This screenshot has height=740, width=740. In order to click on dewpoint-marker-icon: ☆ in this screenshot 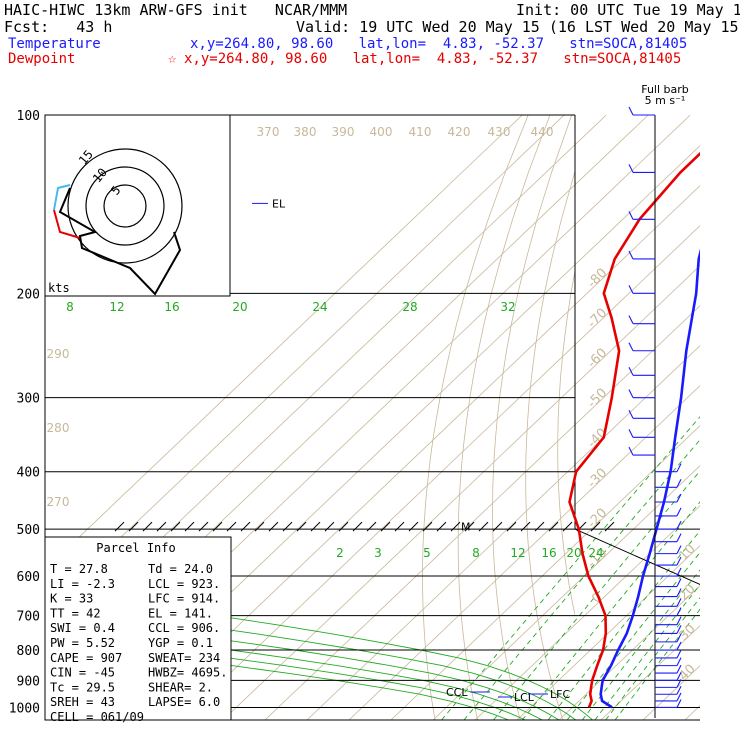, I will do `click(172, 59)`.